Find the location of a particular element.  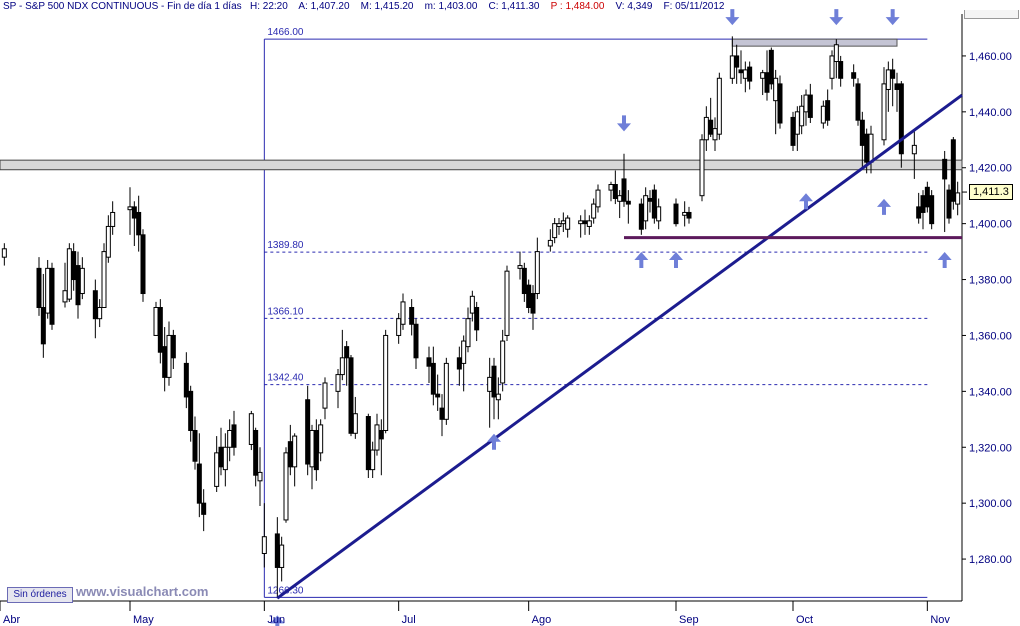

top-band is located at coordinates (814, 42).